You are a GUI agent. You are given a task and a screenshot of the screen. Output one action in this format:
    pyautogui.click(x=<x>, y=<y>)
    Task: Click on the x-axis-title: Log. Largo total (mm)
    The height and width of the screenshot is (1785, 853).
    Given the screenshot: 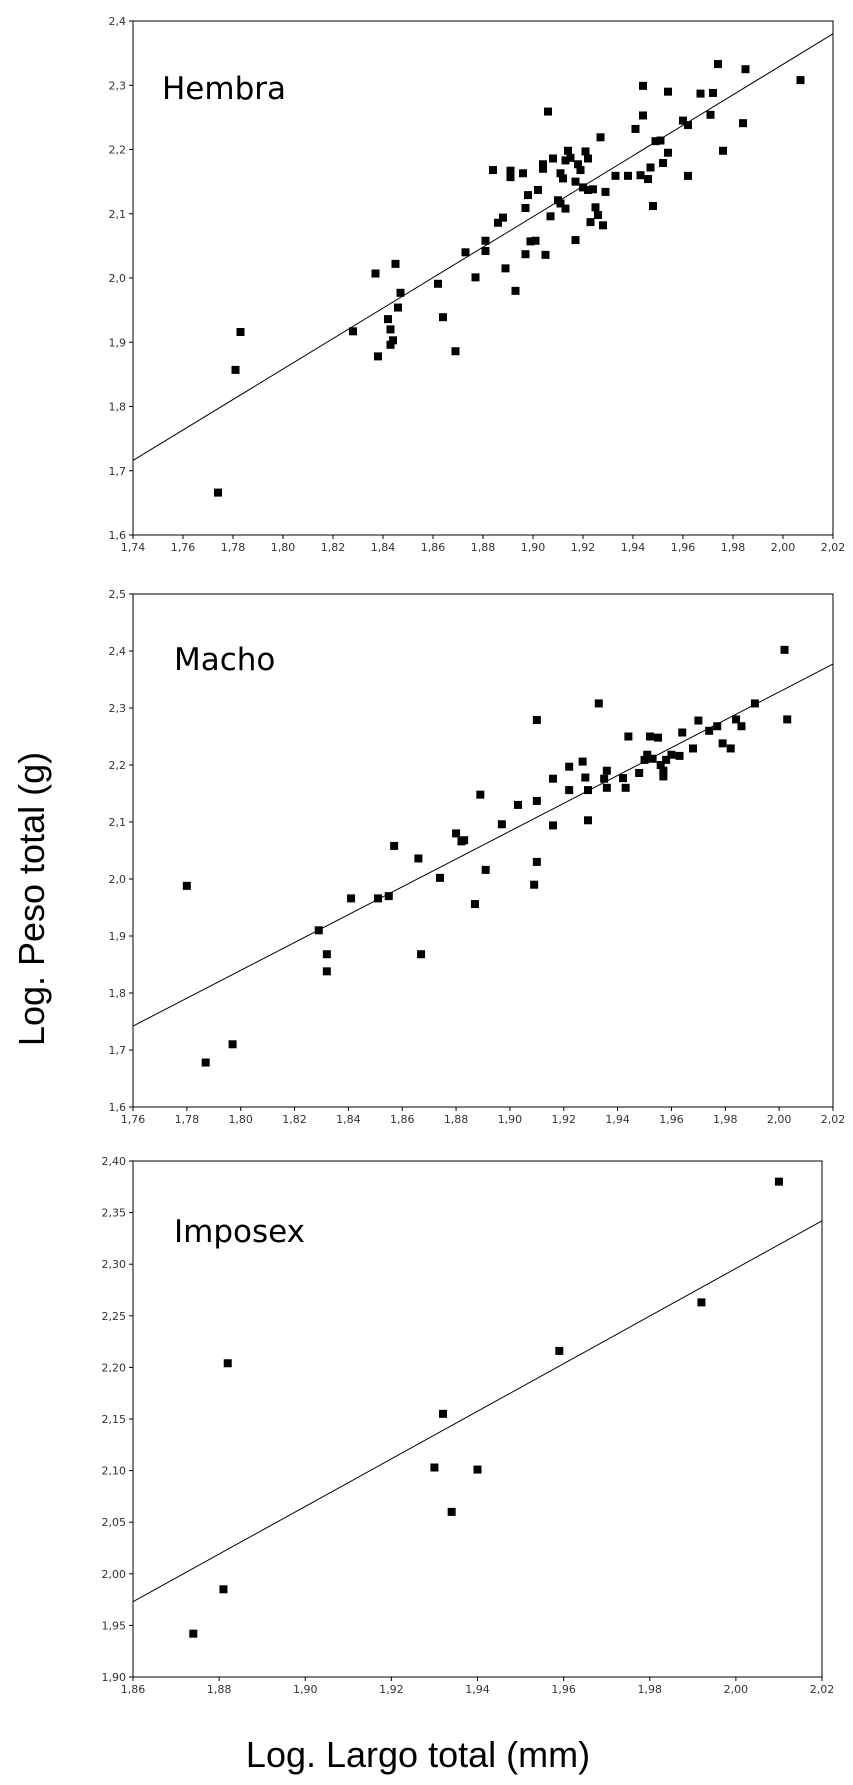 What is the action you would take?
    pyautogui.click(x=418, y=1754)
    